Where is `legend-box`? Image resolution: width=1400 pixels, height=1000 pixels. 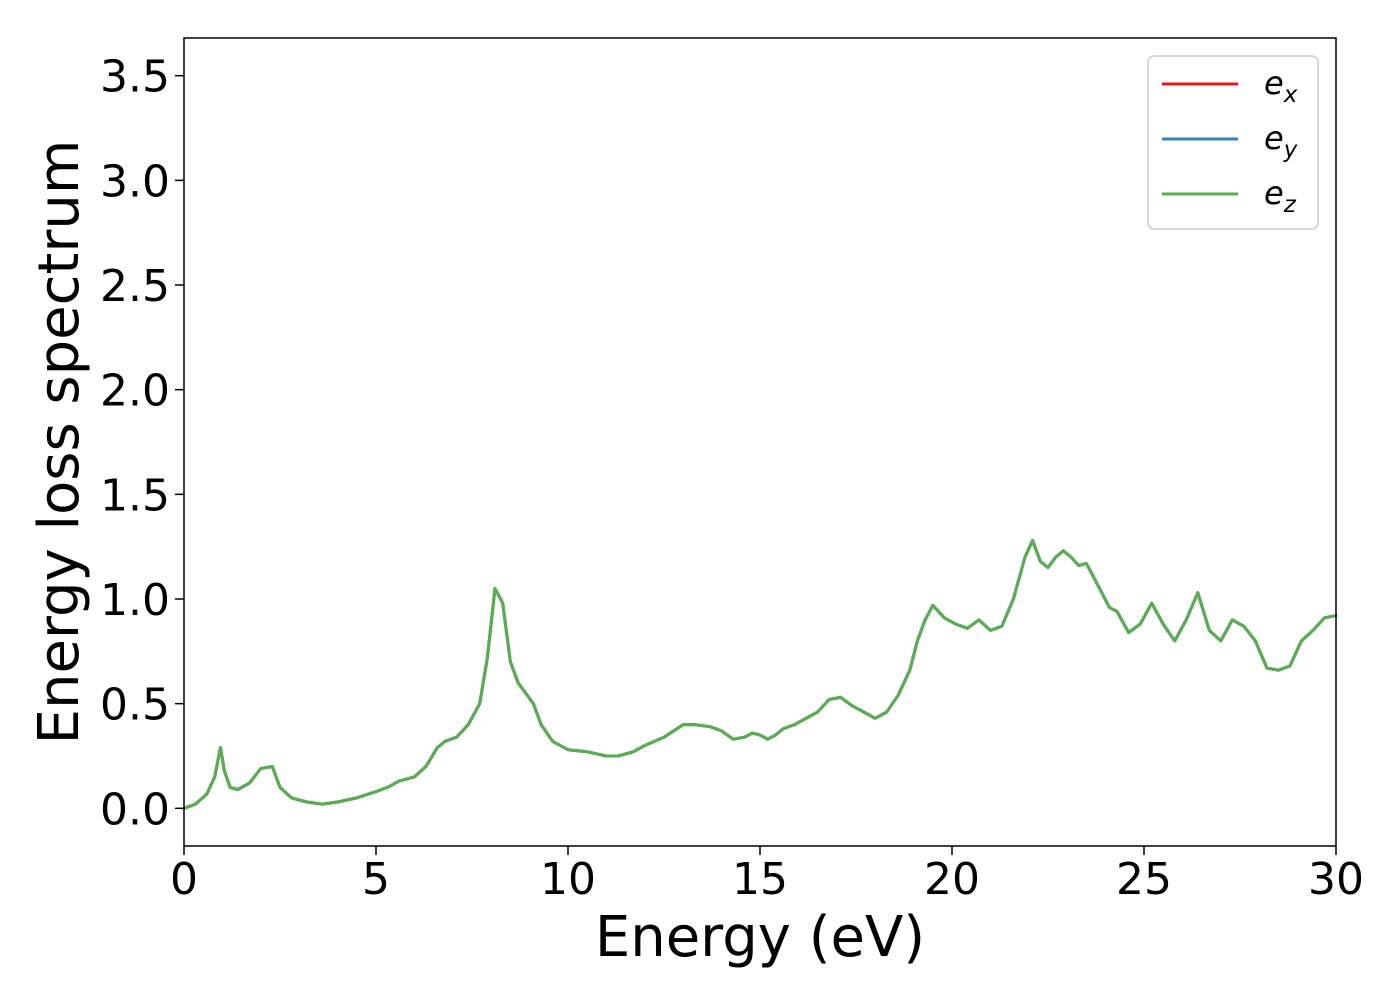 legend-box is located at coordinates (1233, 142).